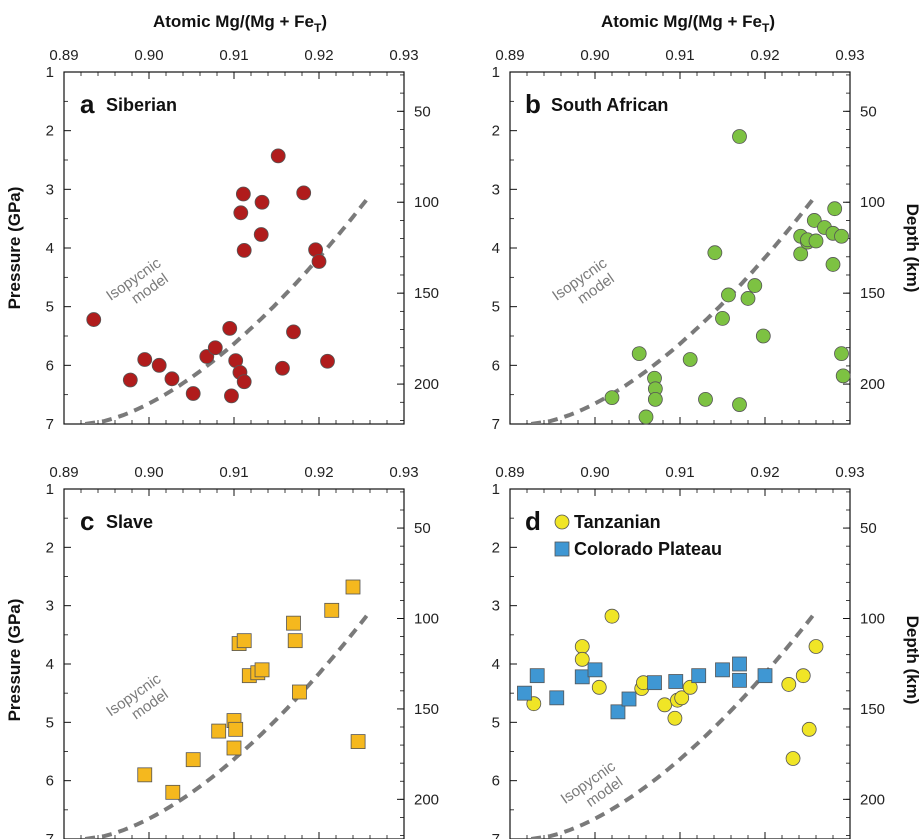 The image size is (923, 839). I want to click on y2-tick-label: 100, so click(426, 202).